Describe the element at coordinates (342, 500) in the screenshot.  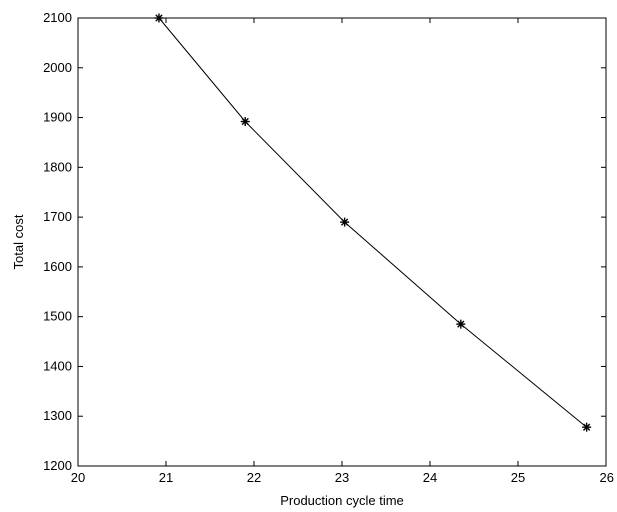
I see `x-axis-label: Production cycle time` at that location.